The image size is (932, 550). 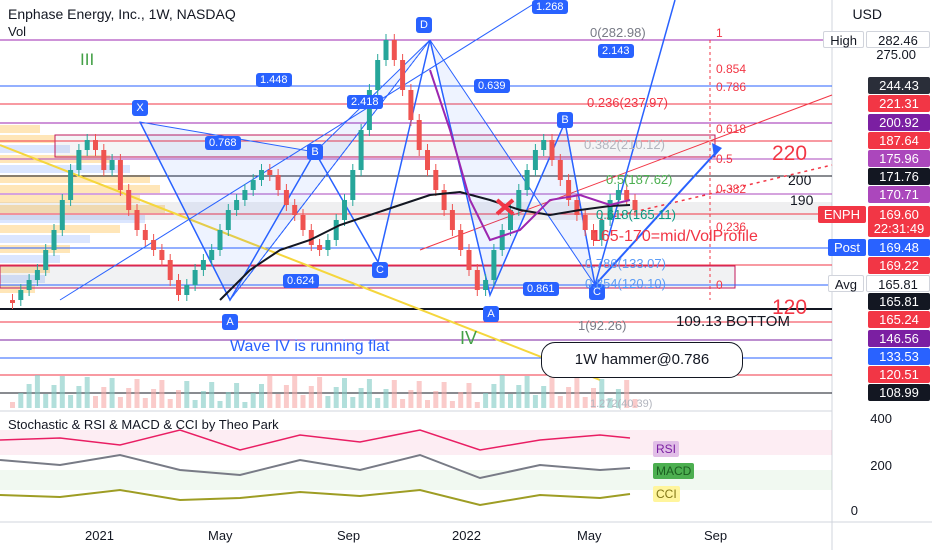 I want to click on price-label: 171.76, so click(x=899, y=176).